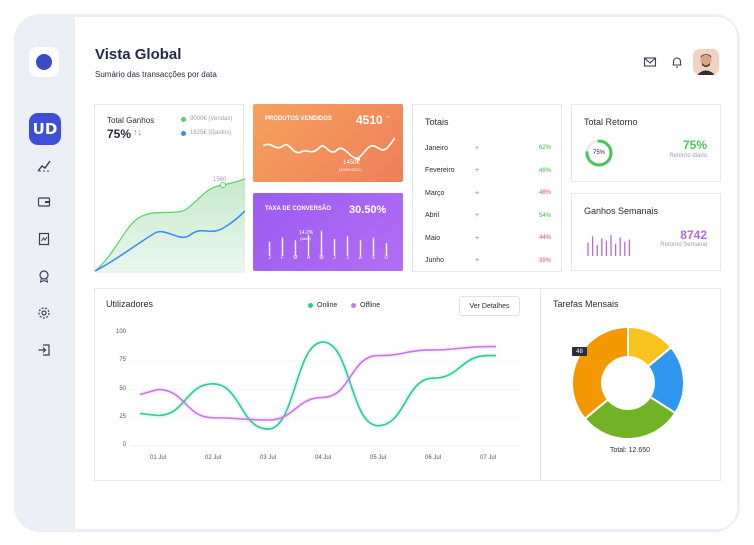 The height and width of the screenshot is (545, 754). What do you see at coordinates (433, 238) in the screenshot?
I see `totais-row-label: Maio` at bounding box center [433, 238].